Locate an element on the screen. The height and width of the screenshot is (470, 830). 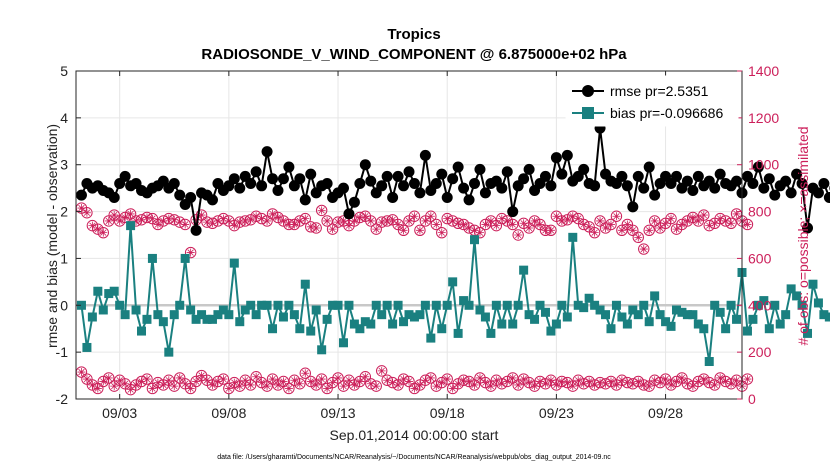
y-tick-label: 5 is located at coordinates (64, 71).